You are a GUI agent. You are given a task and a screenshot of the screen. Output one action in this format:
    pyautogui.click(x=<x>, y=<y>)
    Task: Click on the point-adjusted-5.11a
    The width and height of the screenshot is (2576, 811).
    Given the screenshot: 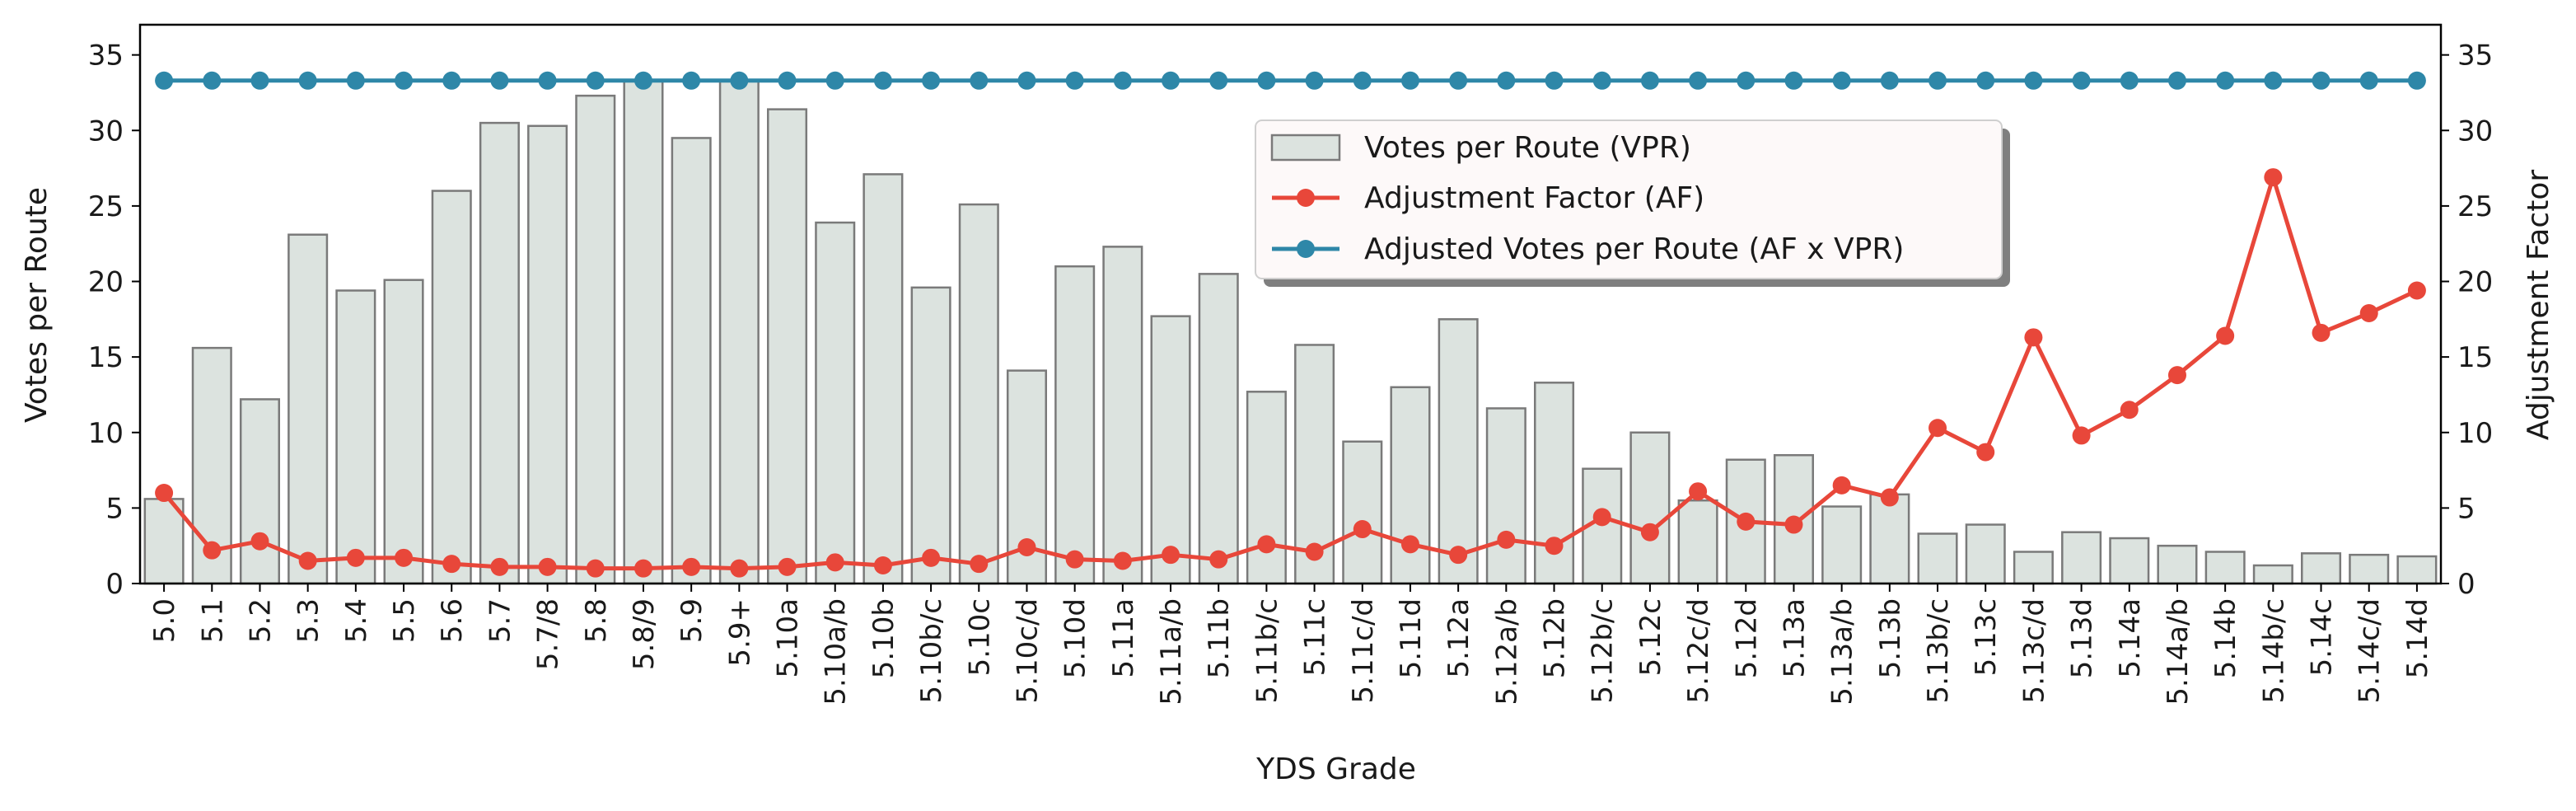 What is the action you would take?
    pyautogui.click(x=1122, y=80)
    